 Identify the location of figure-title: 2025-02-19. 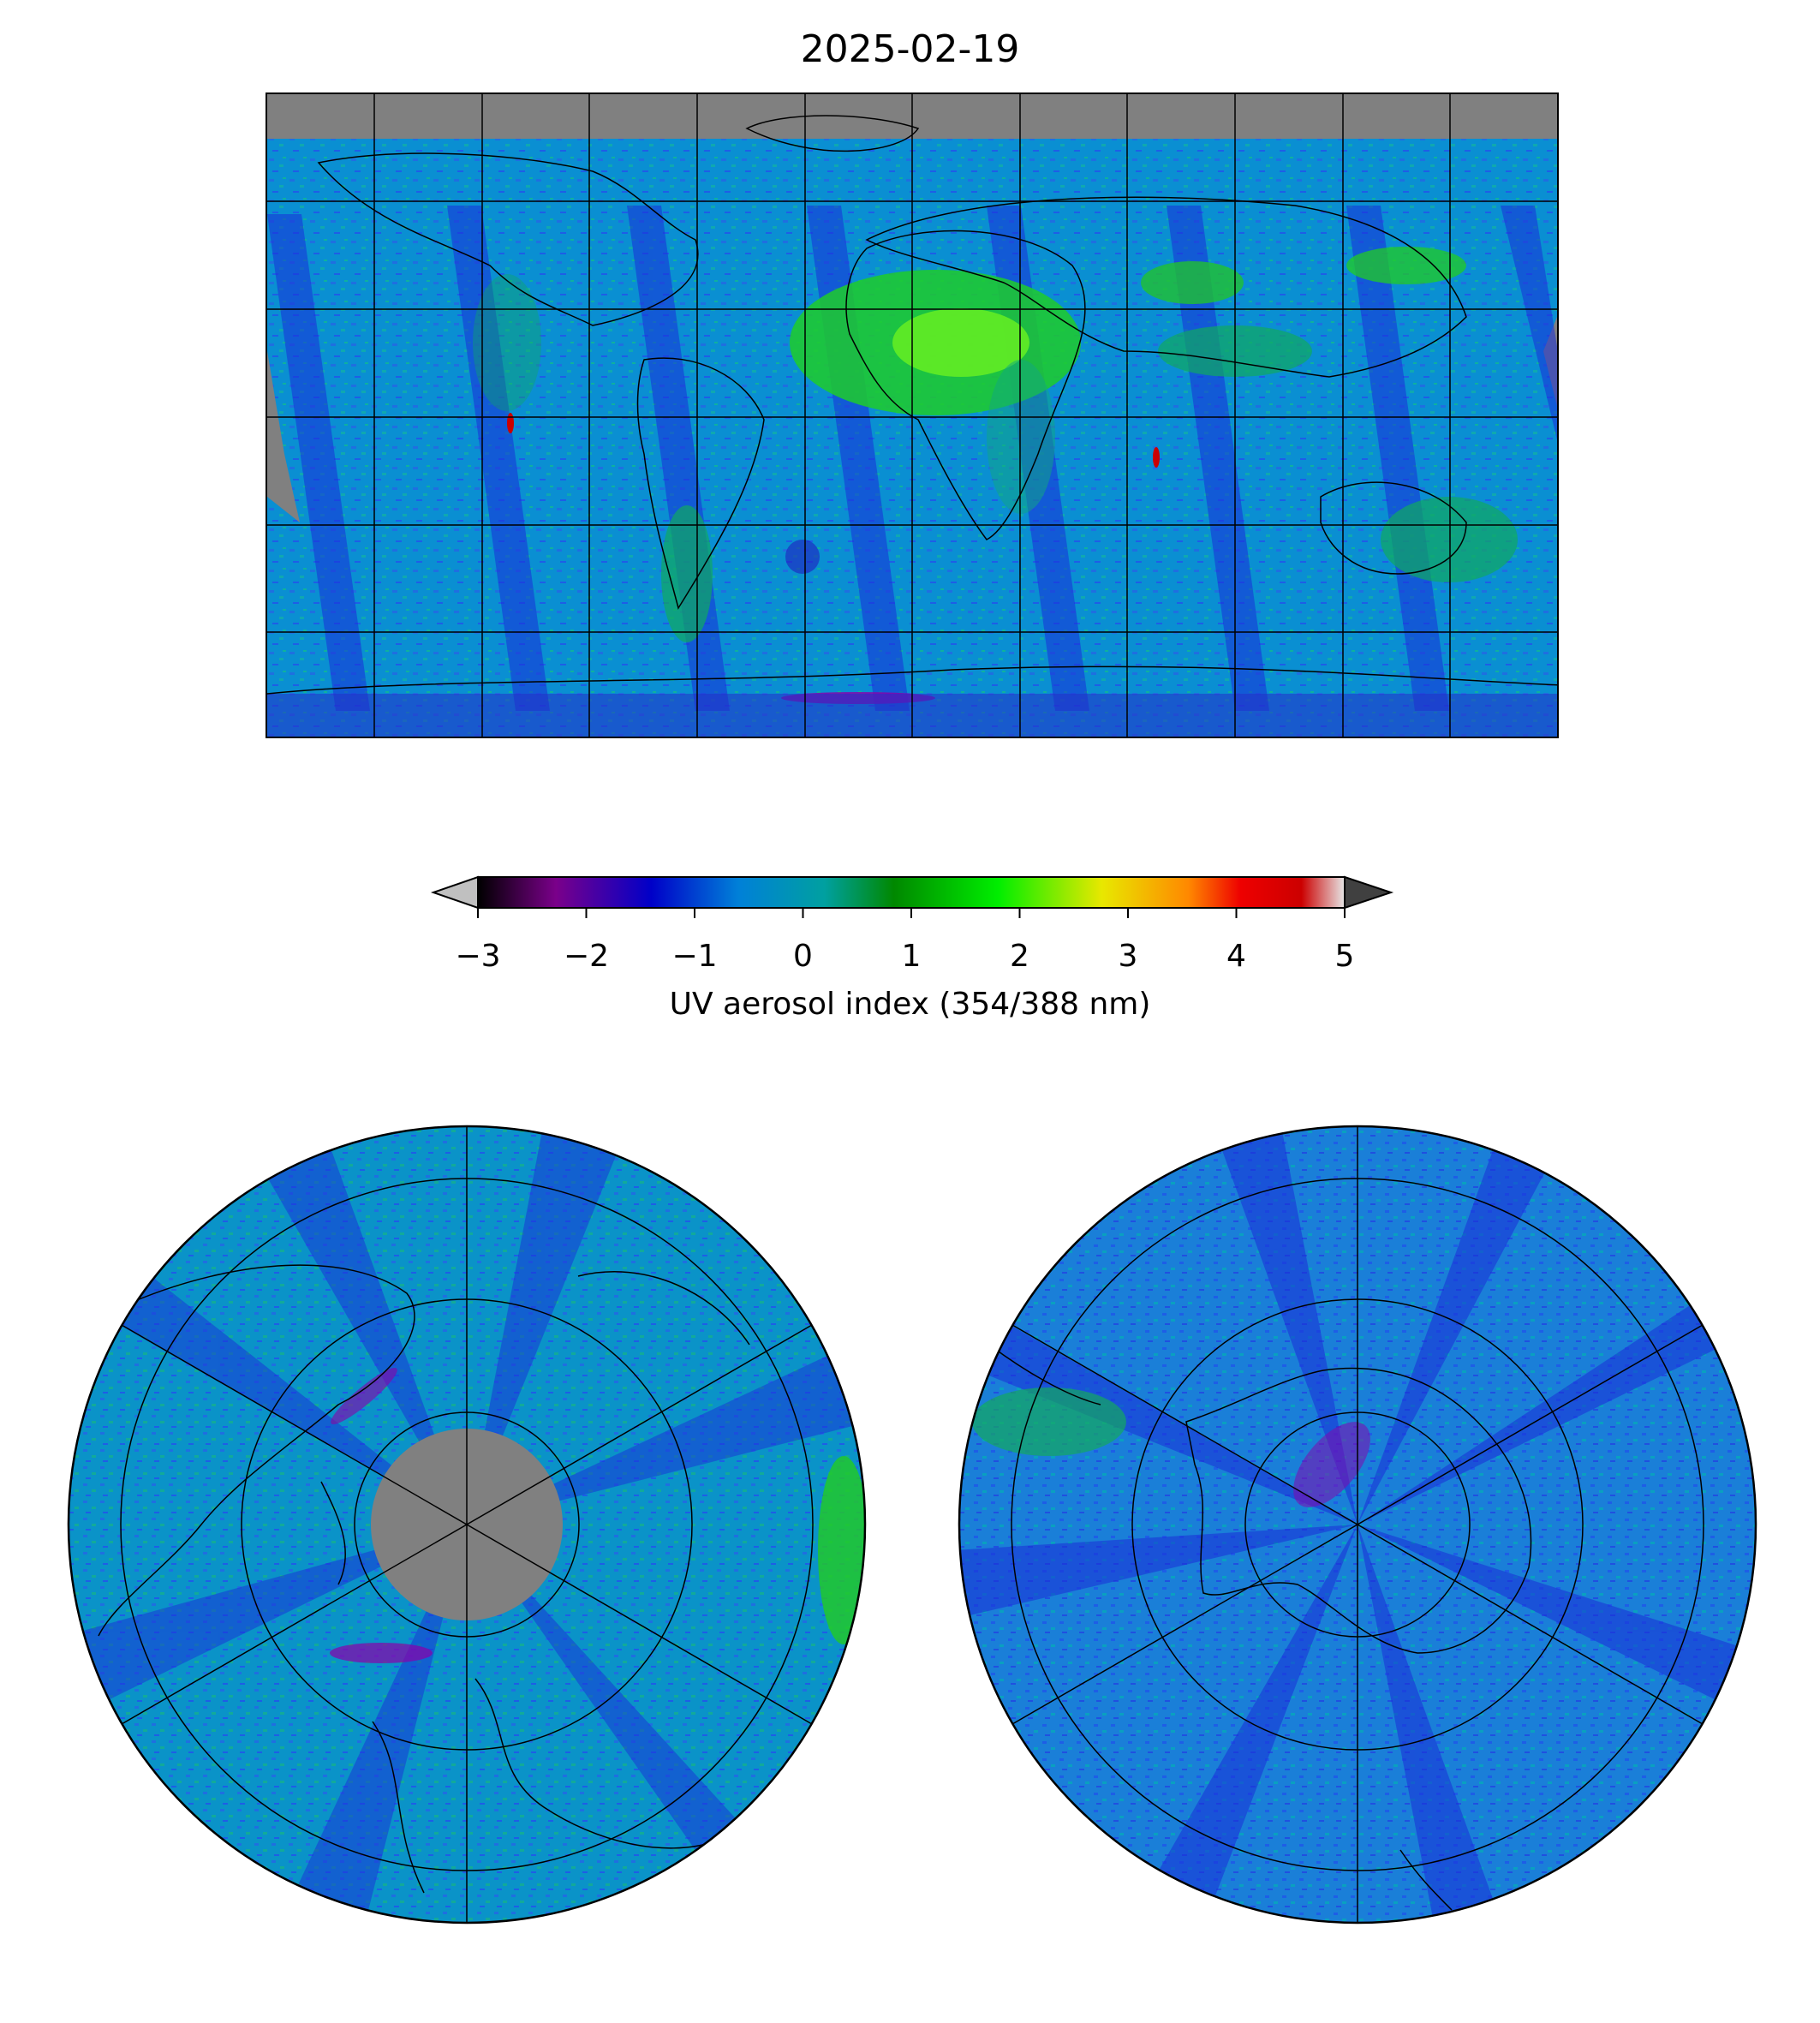
(910, 49).